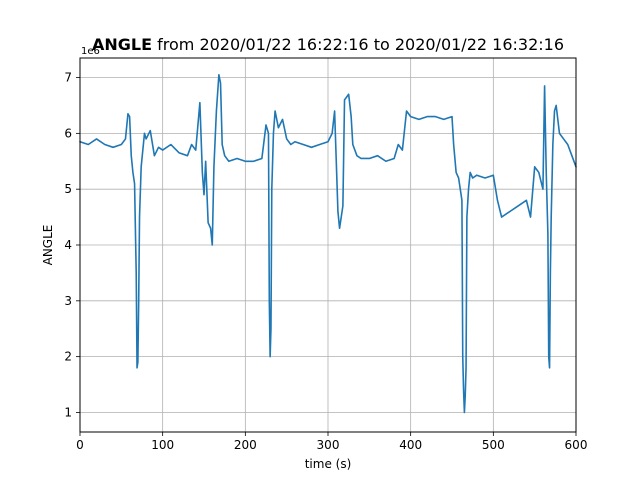 The image size is (640, 480). I want to click on x-tick-label: 0, so click(80, 445).